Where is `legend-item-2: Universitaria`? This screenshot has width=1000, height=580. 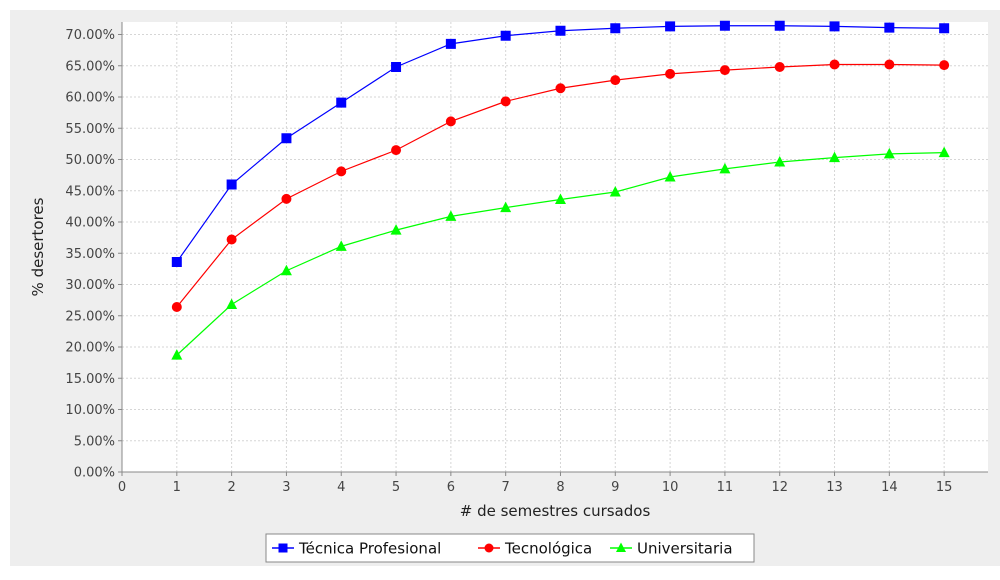 legend-item-2: Universitaria is located at coordinates (671, 549).